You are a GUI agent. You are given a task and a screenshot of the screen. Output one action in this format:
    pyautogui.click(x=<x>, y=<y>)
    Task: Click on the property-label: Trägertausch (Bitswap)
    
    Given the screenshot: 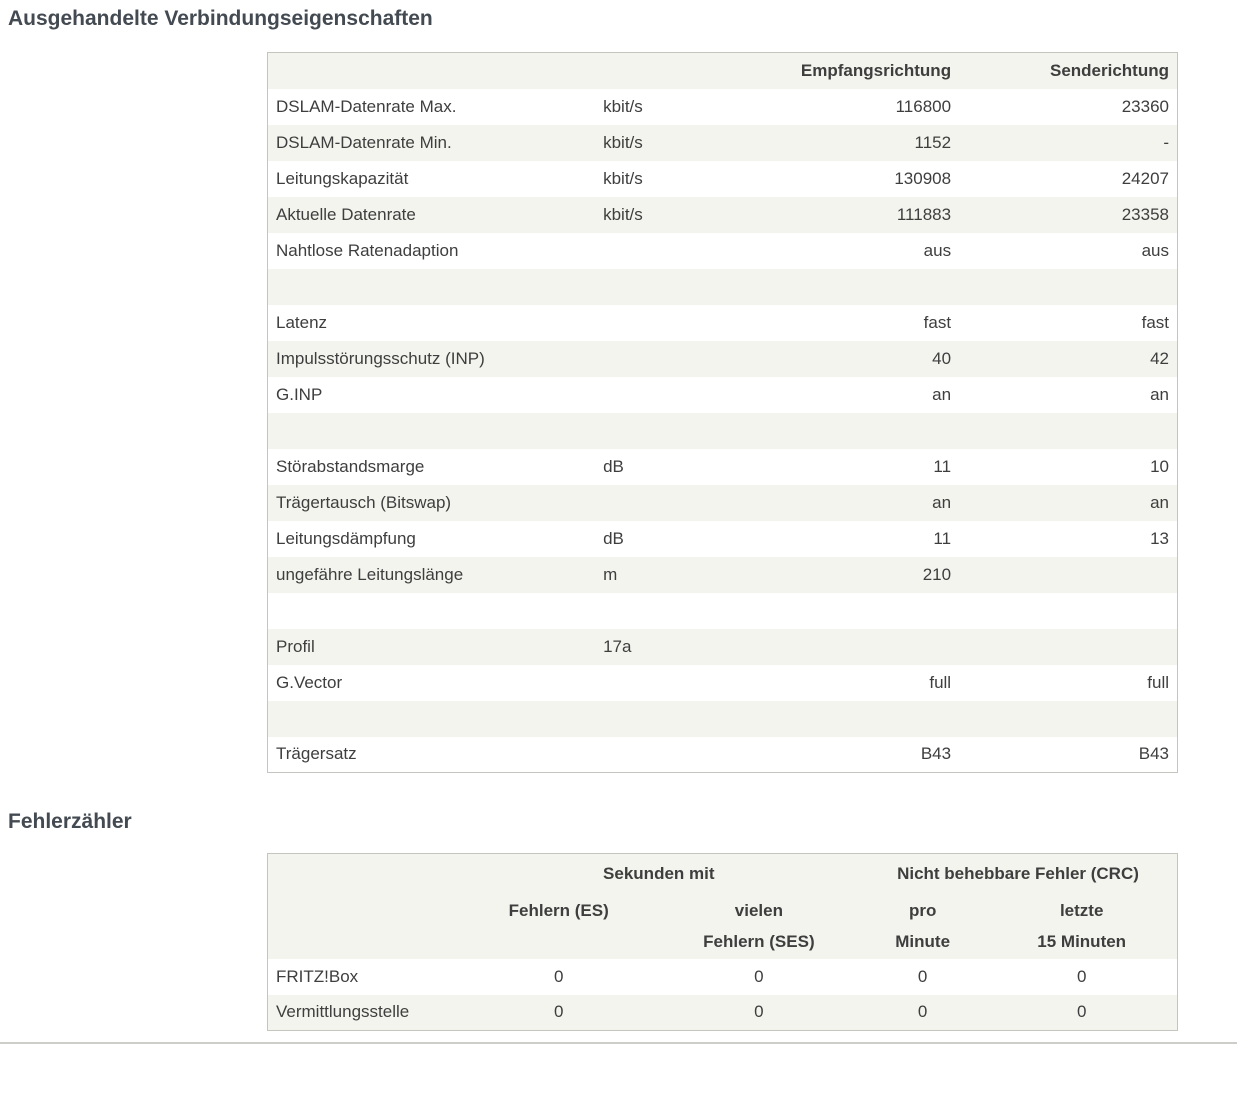 What is the action you would take?
    pyautogui.click(x=364, y=502)
    